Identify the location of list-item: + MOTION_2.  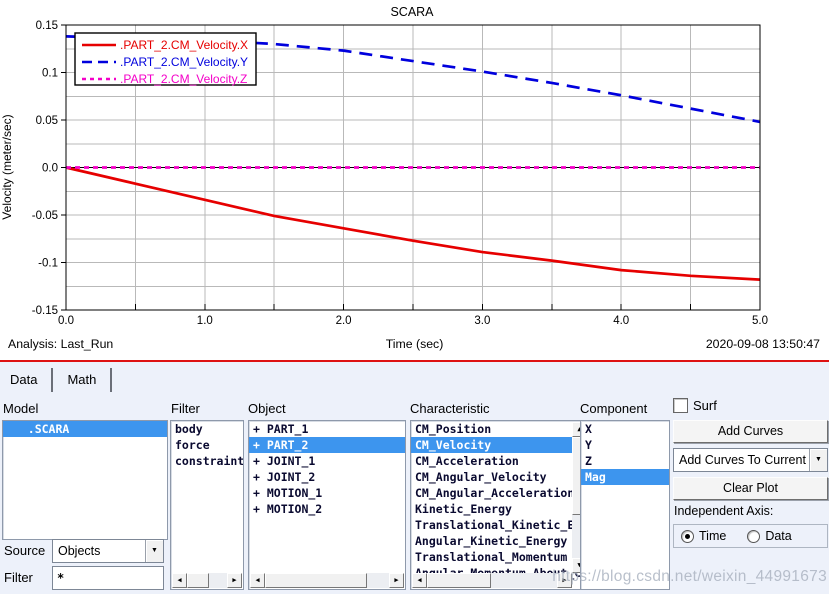
(288, 509).